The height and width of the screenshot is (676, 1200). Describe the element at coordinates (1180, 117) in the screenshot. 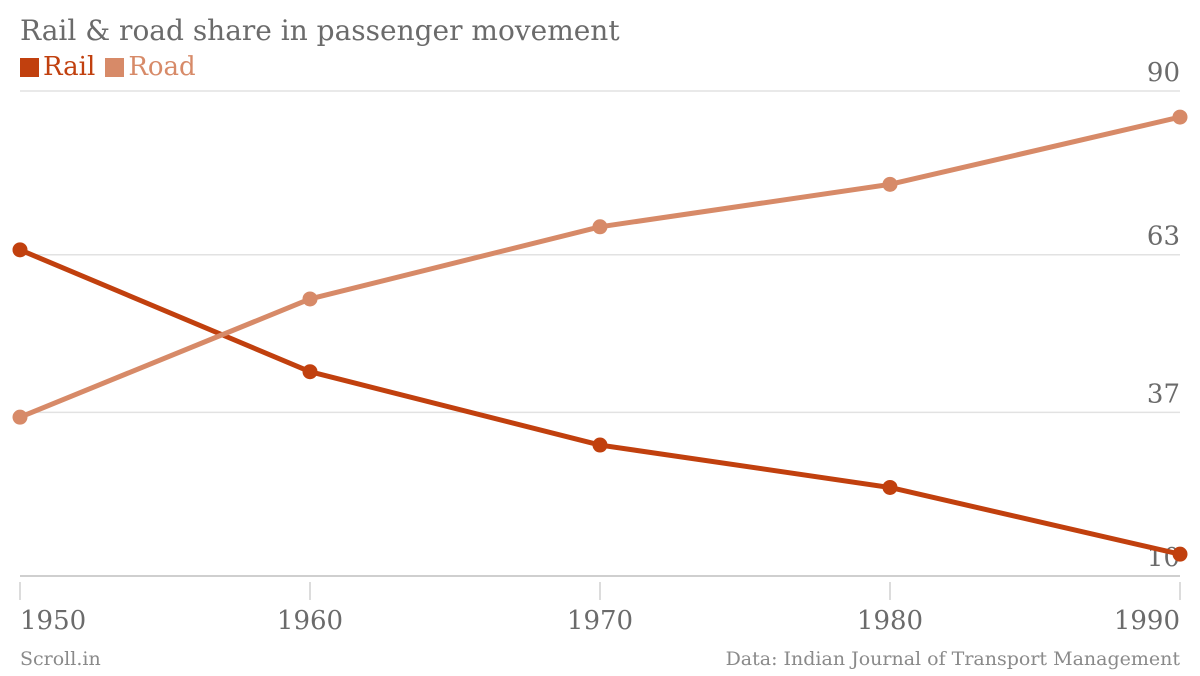

I see `data-point-road-1990` at that location.